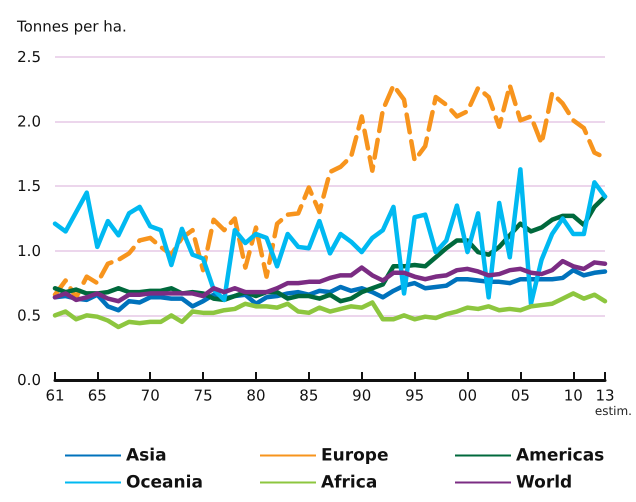  I want to click on x-tick-label: 70, so click(150, 395).